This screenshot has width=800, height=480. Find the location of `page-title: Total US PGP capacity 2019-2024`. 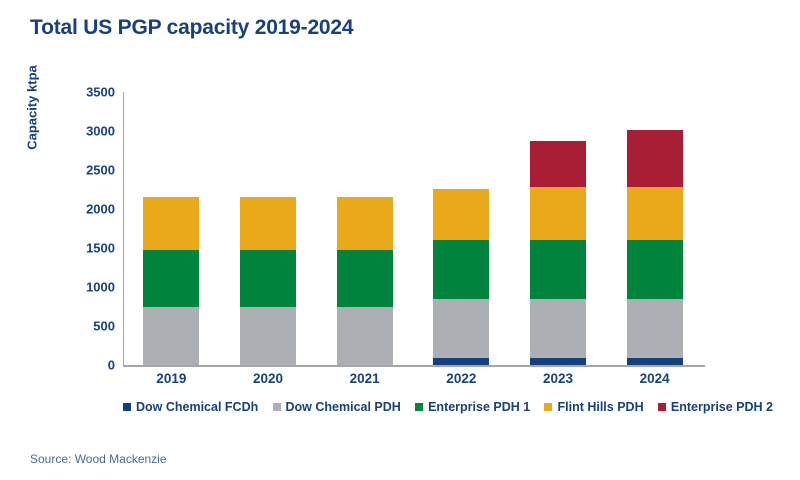

page-title: Total US PGP capacity 2019-2024 is located at coordinates (192, 27).